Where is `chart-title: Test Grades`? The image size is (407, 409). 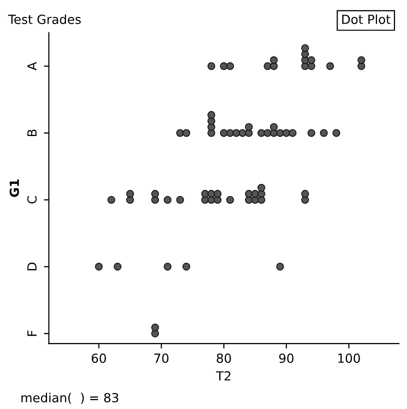
chart-title: Test Grades is located at coordinates (44, 19).